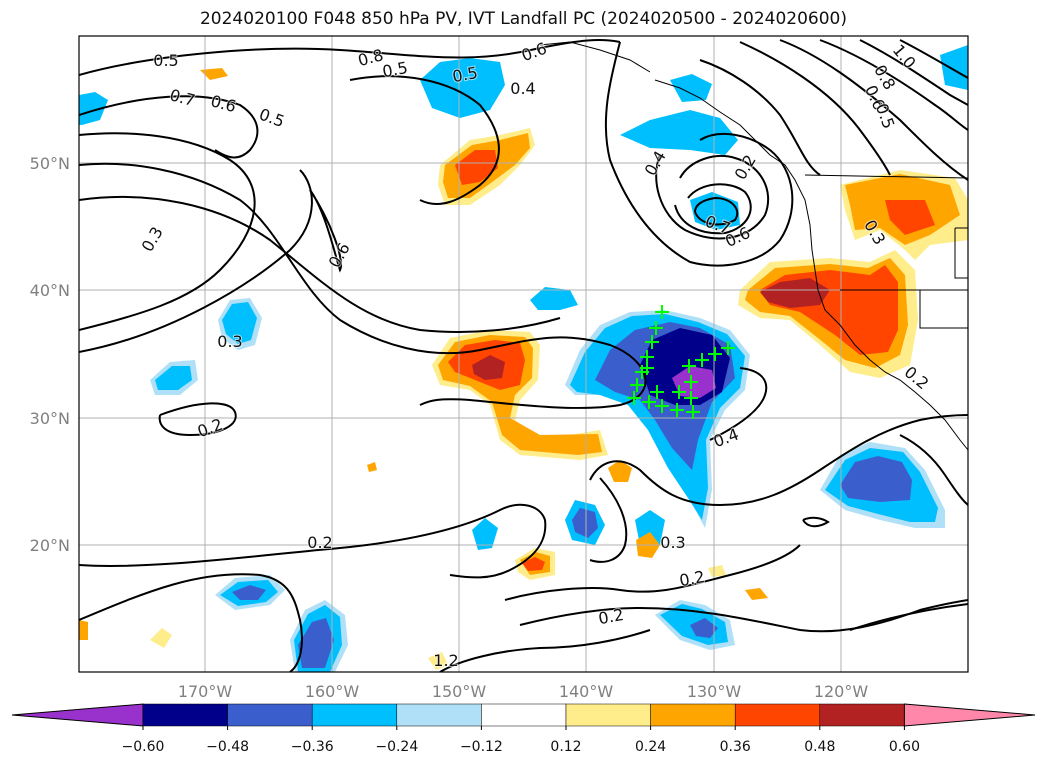 The height and width of the screenshot is (765, 1047). Describe the element at coordinates (183, 97) in the screenshot. I see `contour-label: 0.7` at that location.